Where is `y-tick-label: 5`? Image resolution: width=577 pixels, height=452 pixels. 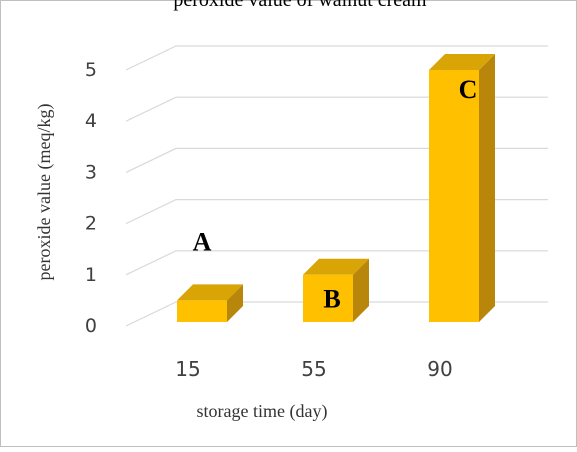
y-tick-label: 5 is located at coordinates (91, 70).